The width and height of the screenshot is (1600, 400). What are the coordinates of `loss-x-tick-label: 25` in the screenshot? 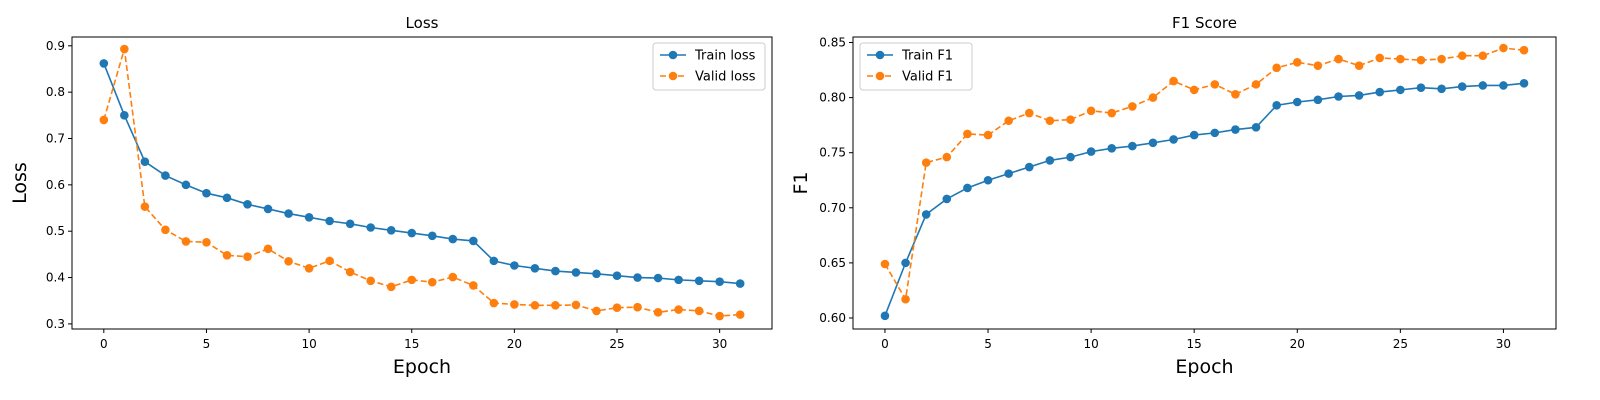 It's located at (616, 344).